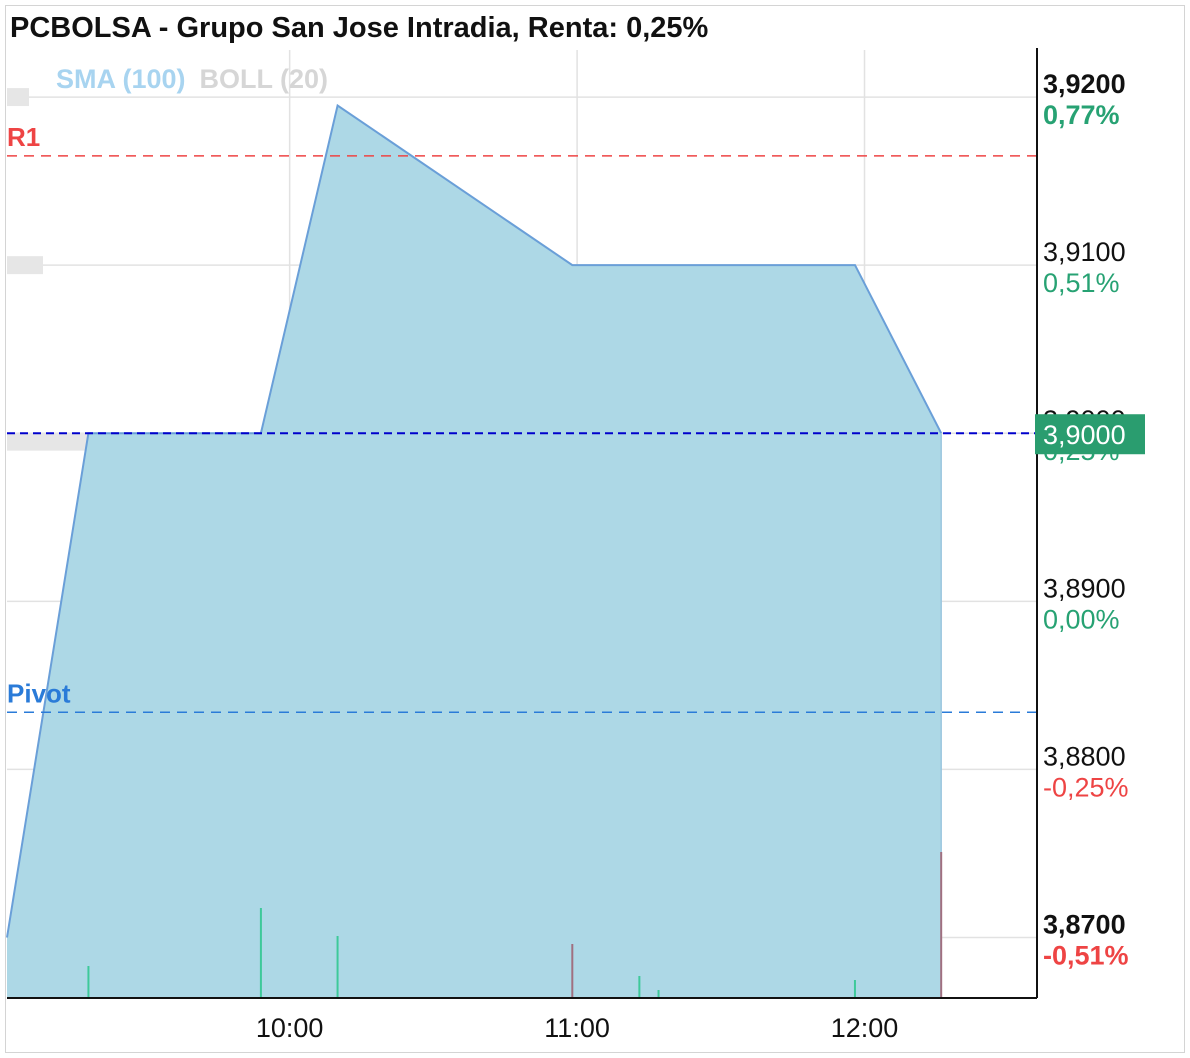 The image size is (1190, 1058). What do you see at coordinates (1086, 787) in the screenshot?
I see `y-tick-percent-label: -0,25%` at bounding box center [1086, 787].